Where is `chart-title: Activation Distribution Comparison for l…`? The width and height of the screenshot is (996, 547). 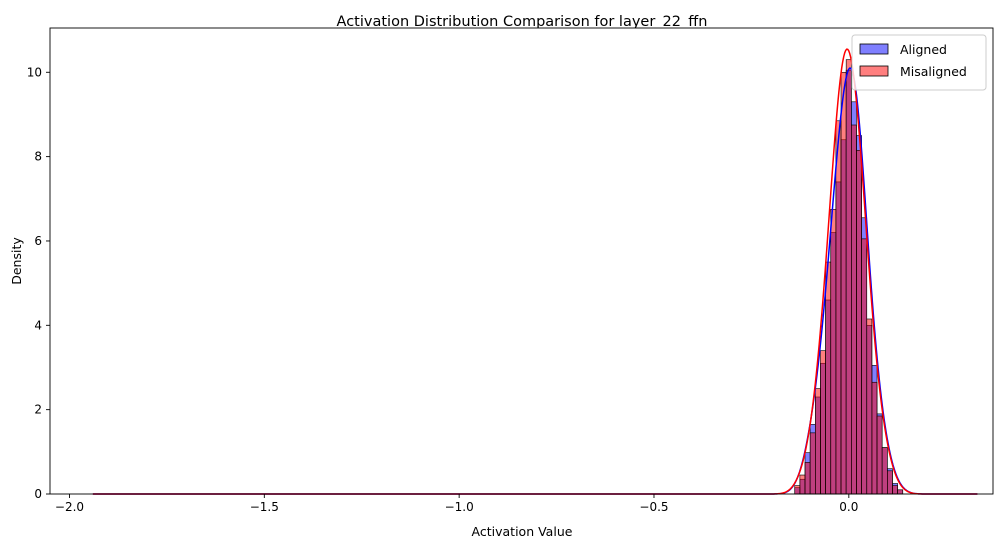
chart-title: Activation Distribution Comparison for l… is located at coordinates (522, 22).